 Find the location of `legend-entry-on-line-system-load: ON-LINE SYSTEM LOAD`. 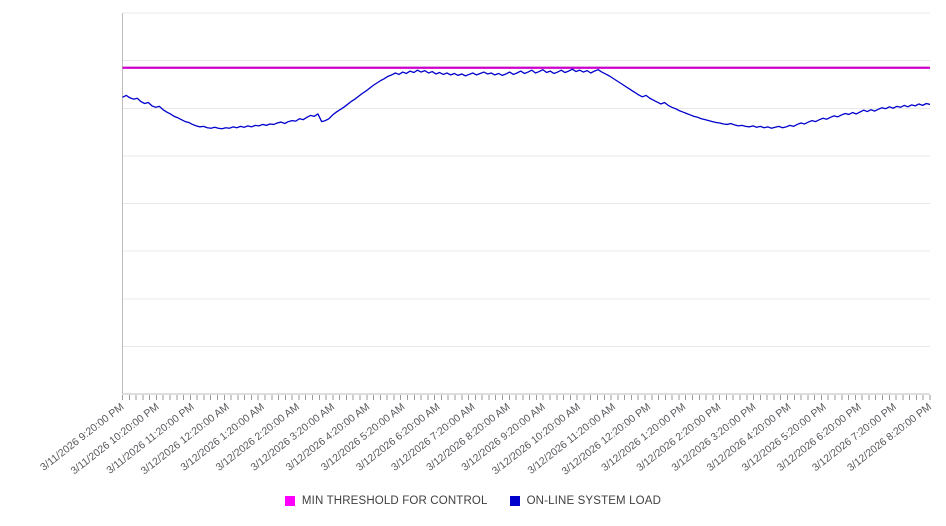

legend-entry-on-line-system-load: ON-LINE SYSTEM LOAD is located at coordinates (585, 501).